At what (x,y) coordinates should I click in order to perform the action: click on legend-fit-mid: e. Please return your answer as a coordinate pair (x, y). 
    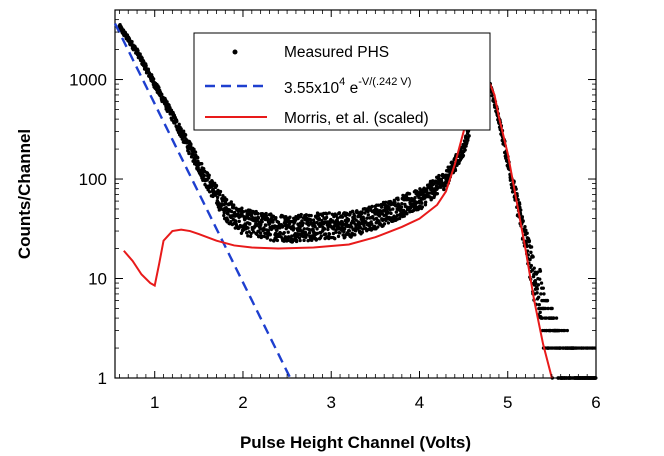
    Looking at the image, I should click on (351, 88).